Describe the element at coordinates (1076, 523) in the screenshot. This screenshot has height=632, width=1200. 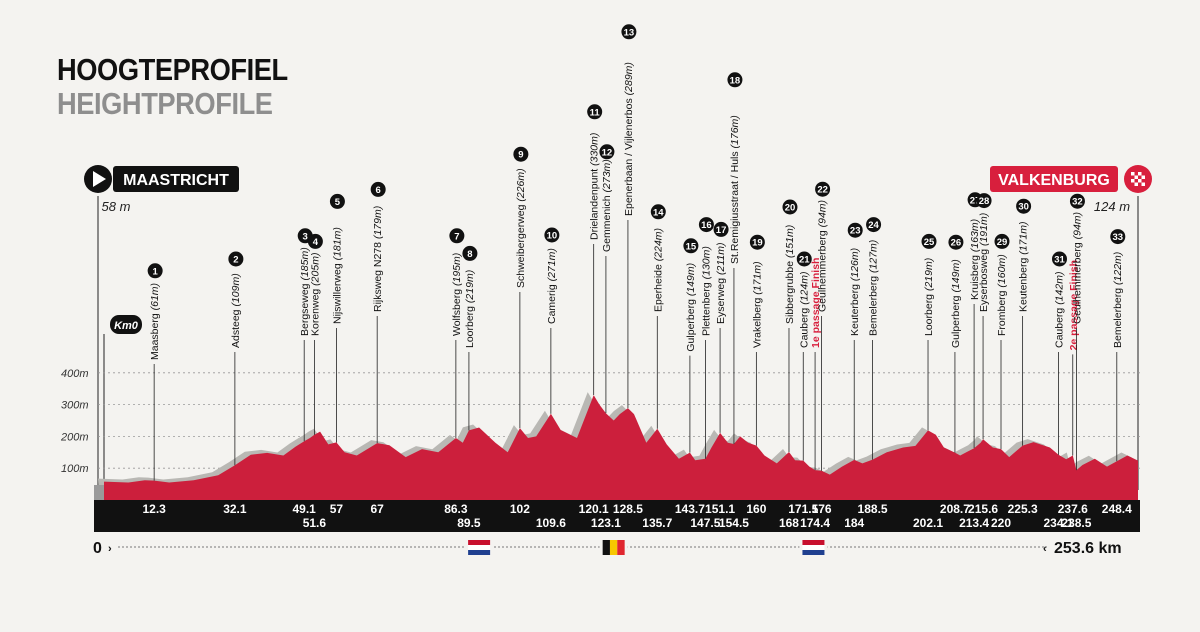
I see `km-label: 238.5` at that location.